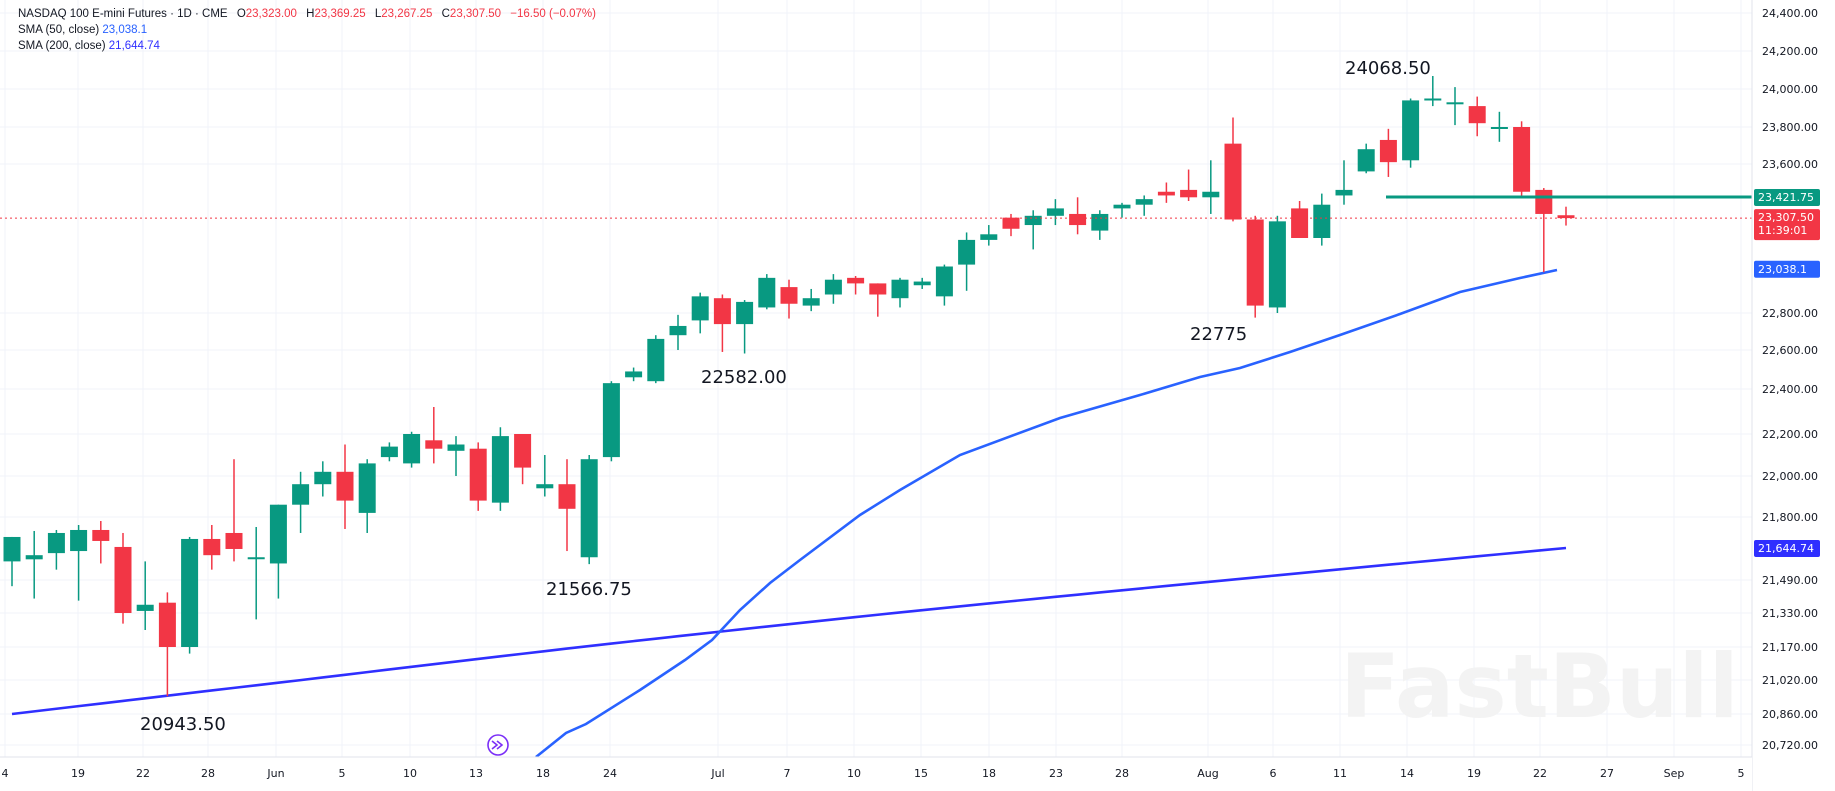  Describe the element at coordinates (5, 773) in the screenshot. I see `svg-text: 4` at that location.